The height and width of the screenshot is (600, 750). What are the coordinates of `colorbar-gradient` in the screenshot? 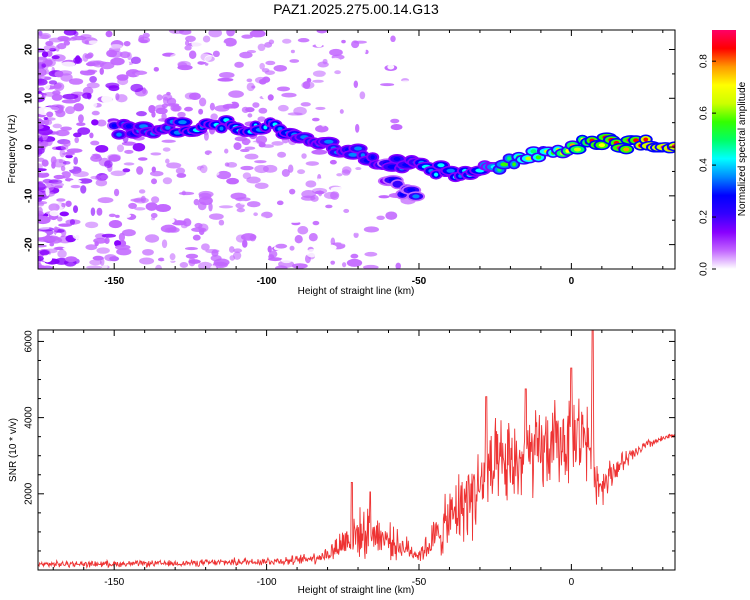 It's located at (724, 149).